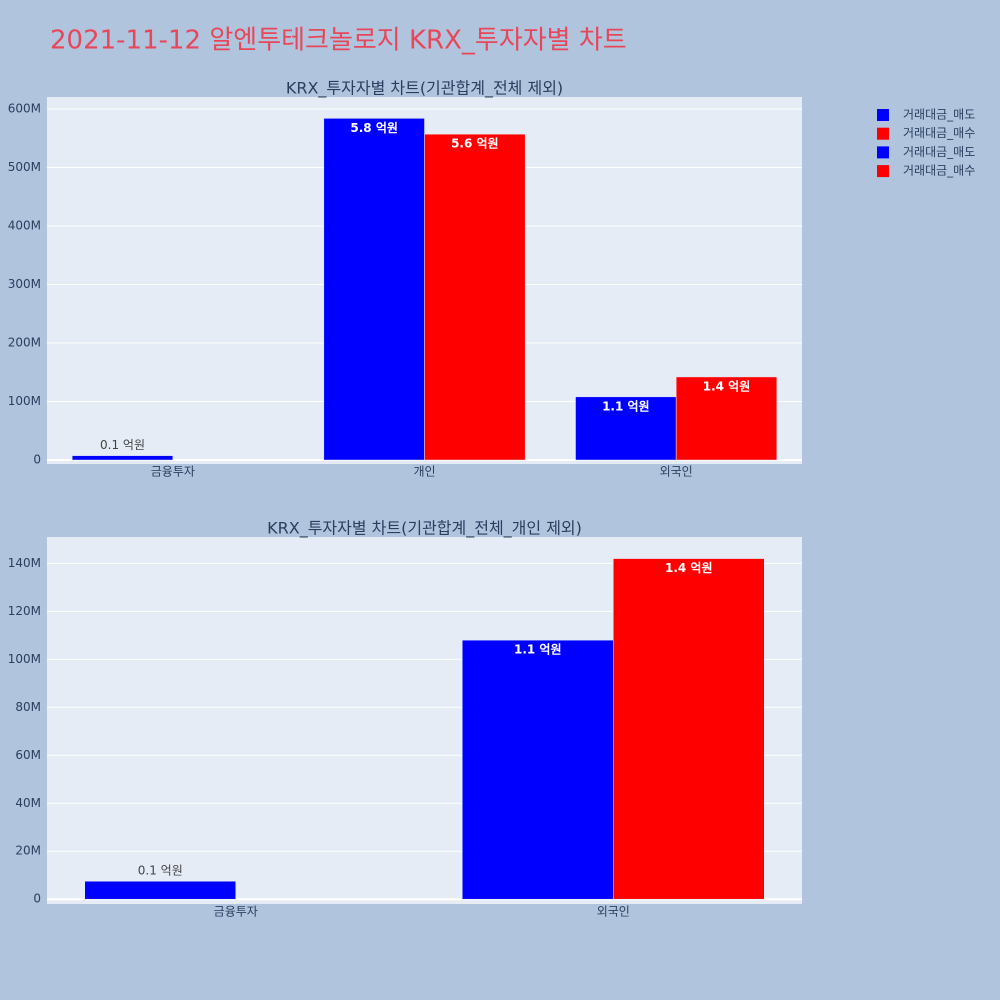 The image size is (1000, 1000). I want to click on y-tick-label: 120M, so click(24, 611).